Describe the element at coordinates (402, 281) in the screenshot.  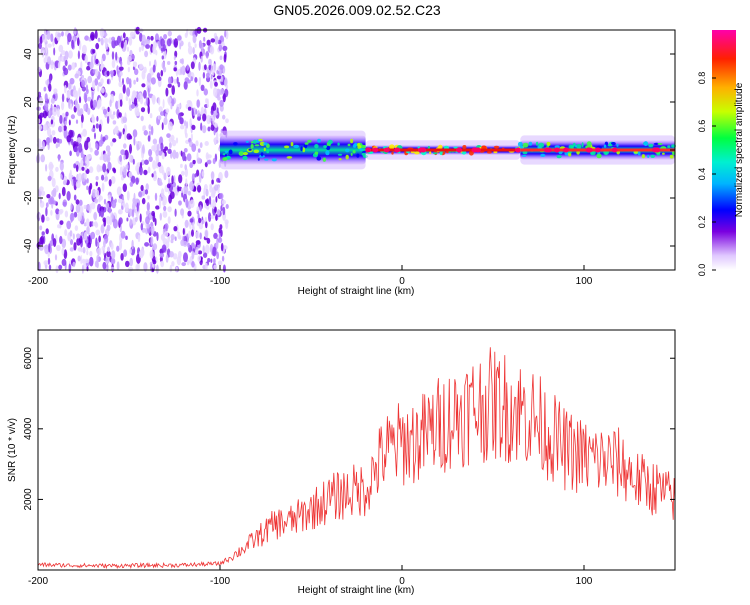
I see `spectrogram-x-tick-label: 0` at that location.